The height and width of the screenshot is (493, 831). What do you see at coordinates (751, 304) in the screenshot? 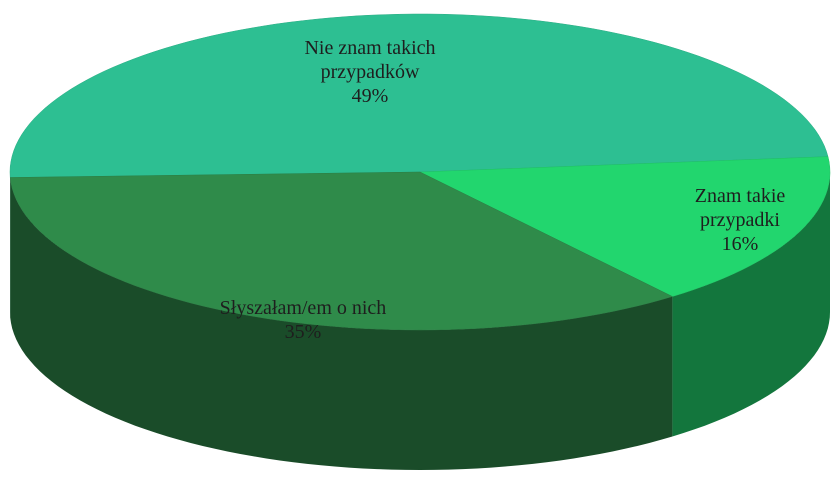
I see `slice-side` at bounding box center [751, 304].